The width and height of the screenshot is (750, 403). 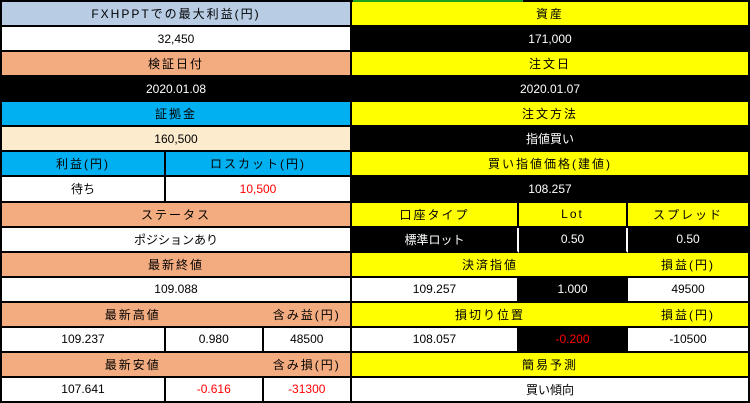 I want to click on cell-order-date-value: 2020.01.07, so click(x=551, y=90).